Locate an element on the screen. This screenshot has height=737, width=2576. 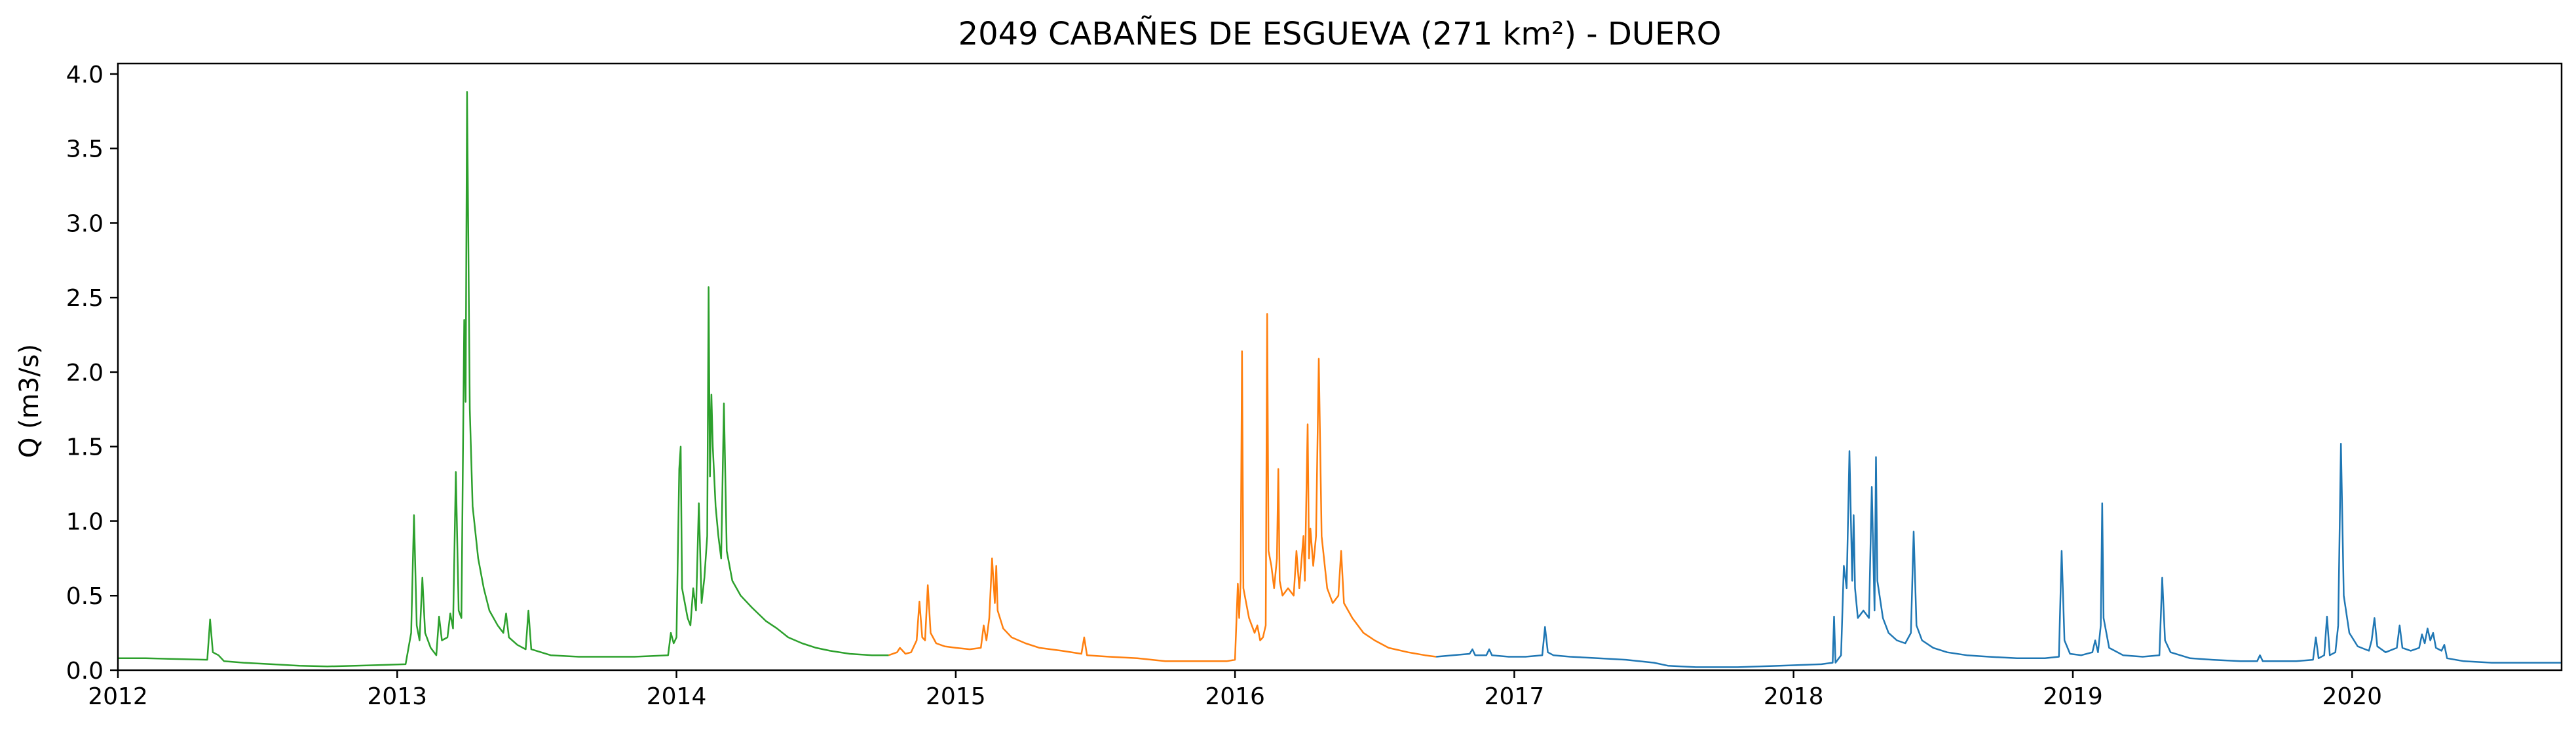
x-axis: 2012 2013 2014 2015 2016 2017 2018 2019 2020 is located at coordinates (1235, 690).